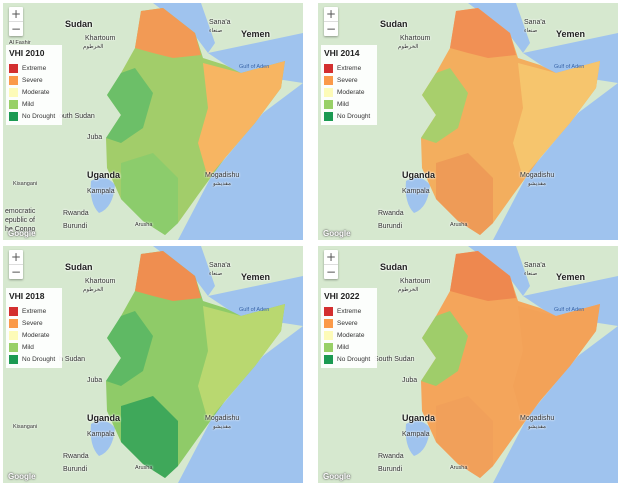  Describe the element at coordinates (391, 213) in the screenshot. I see `label-rwanda: Rwanda` at that location.